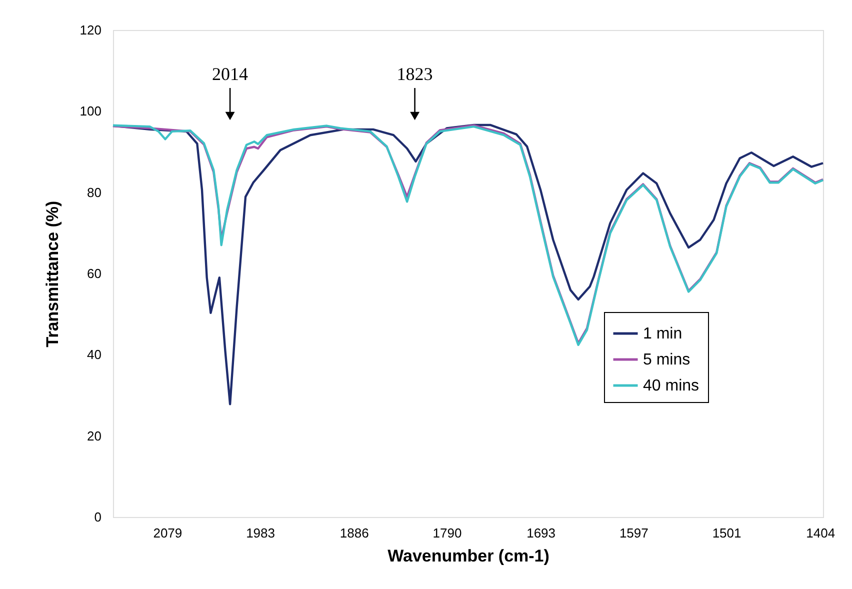  What do you see at coordinates (167, 533) in the screenshot?
I see `x-tick-label: 2079` at bounding box center [167, 533].